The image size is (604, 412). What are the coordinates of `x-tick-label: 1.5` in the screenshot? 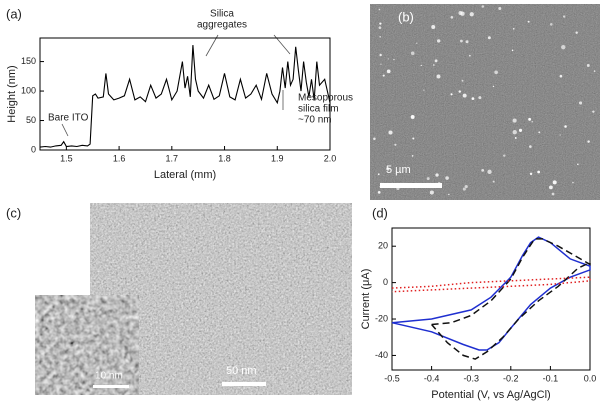 It's located at (66, 158).